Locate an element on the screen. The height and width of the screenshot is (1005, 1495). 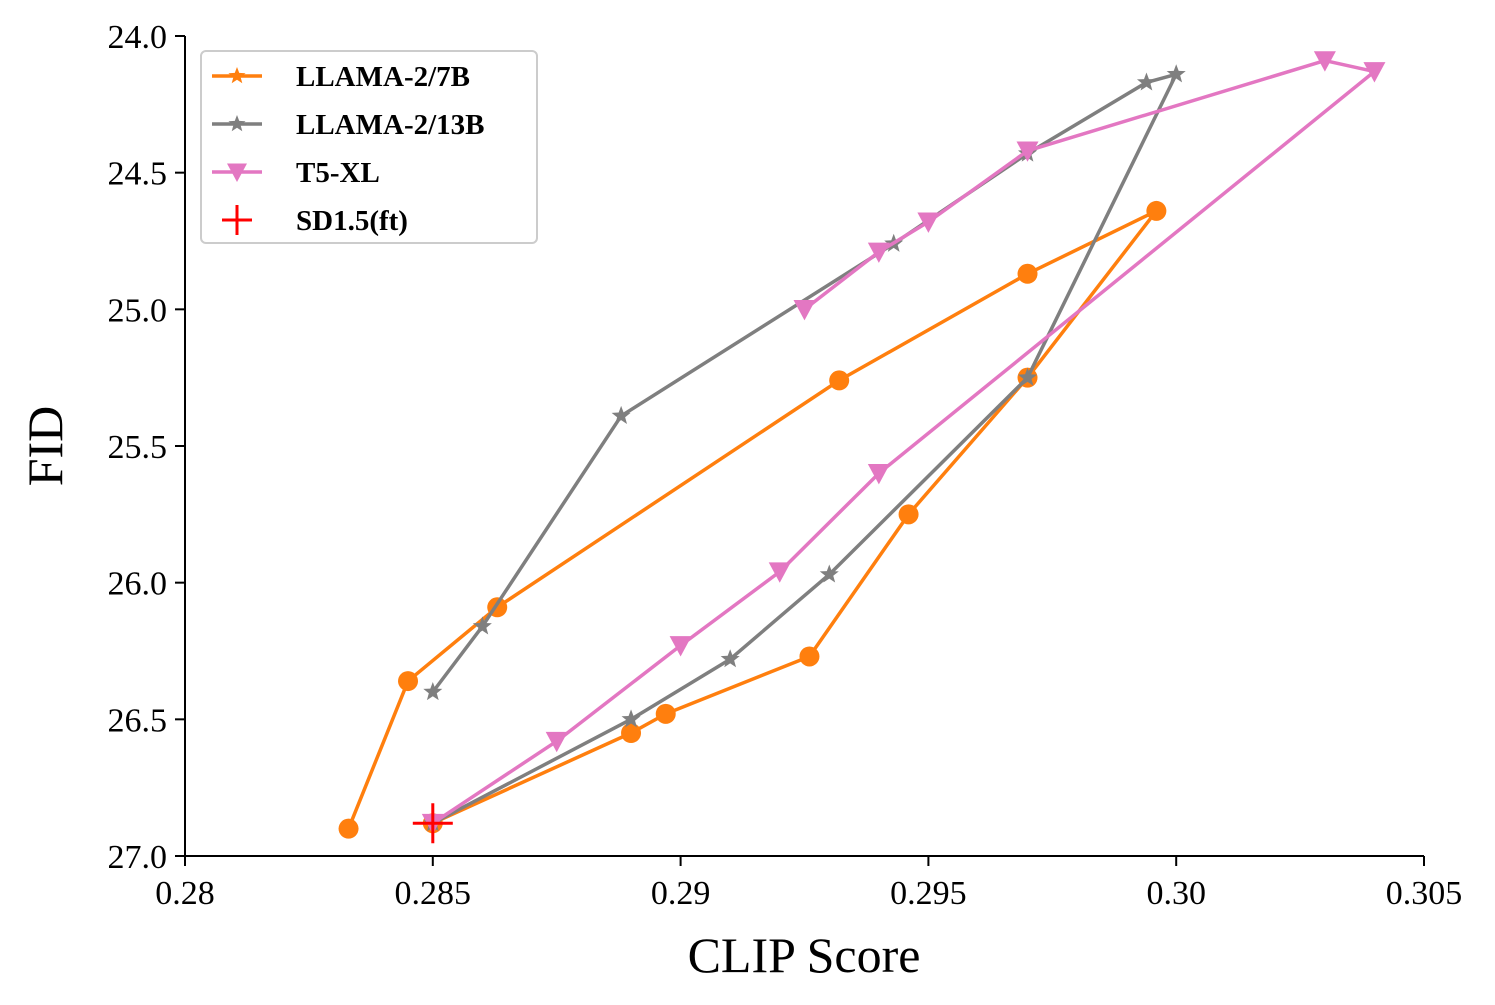
y-tick-label: 26.5 is located at coordinates (138, 720).